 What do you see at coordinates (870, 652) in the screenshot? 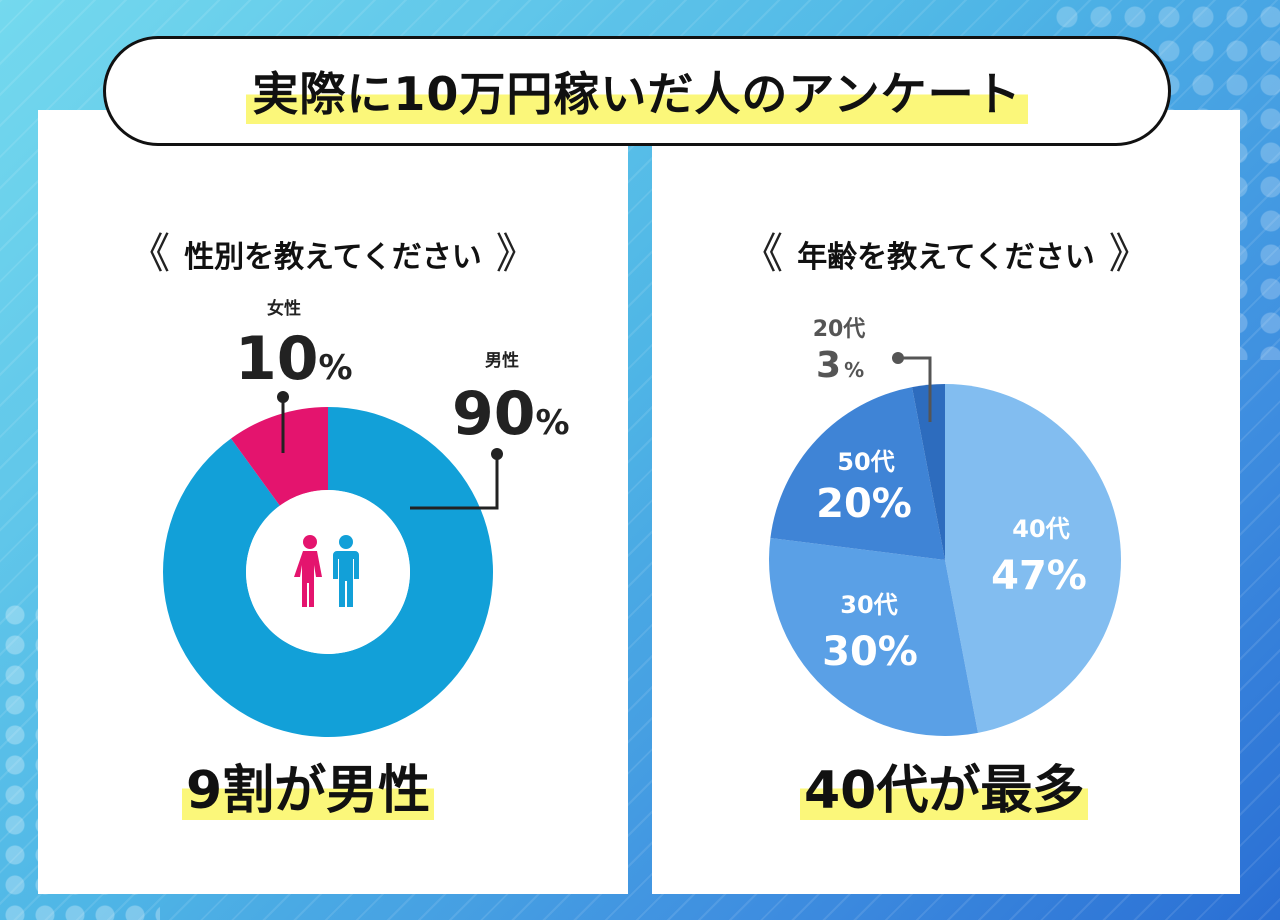
I see `age-30s-value: 30%` at bounding box center [870, 652].